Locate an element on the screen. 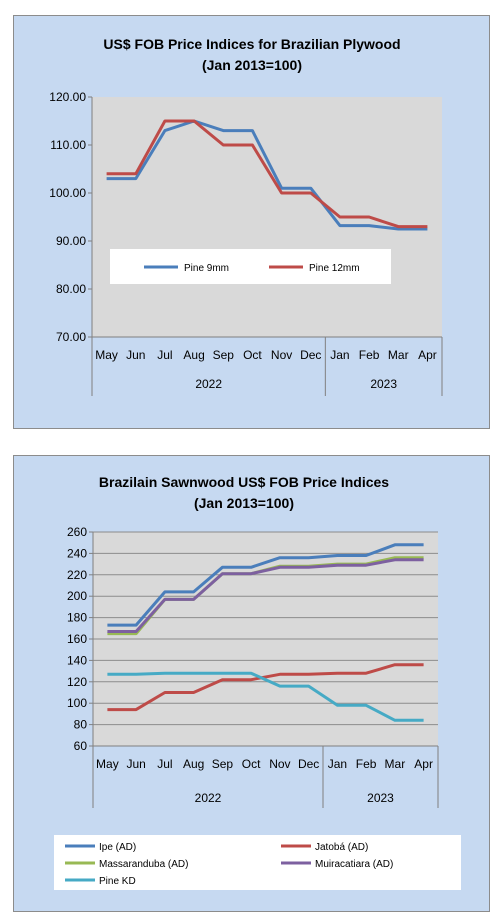  legend-label: Pine 12mm is located at coordinates (334, 268).